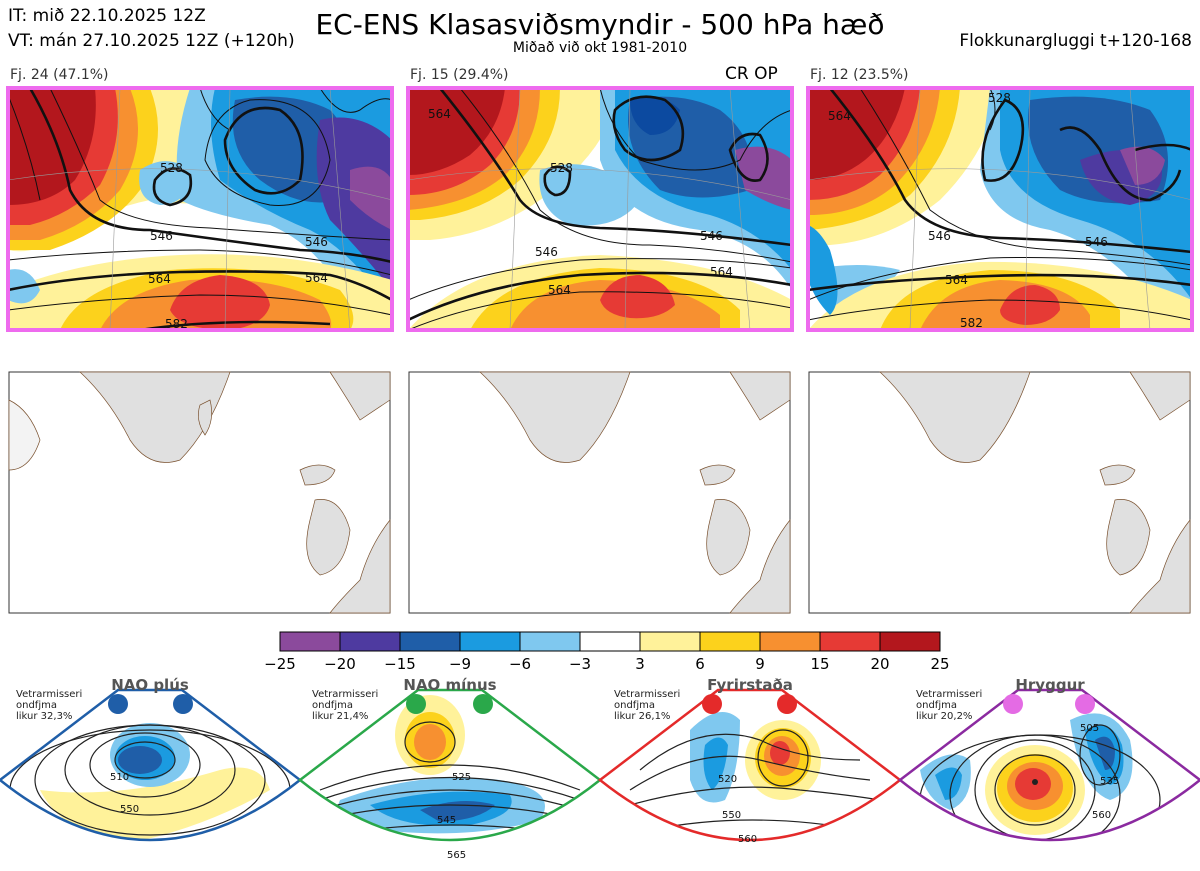 The width and height of the screenshot is (1200, 871). What do you see at coordinates (751, 74) in the screenshot?
I see `cr-op-tag: CR OP` at bounding box center [751, 74].